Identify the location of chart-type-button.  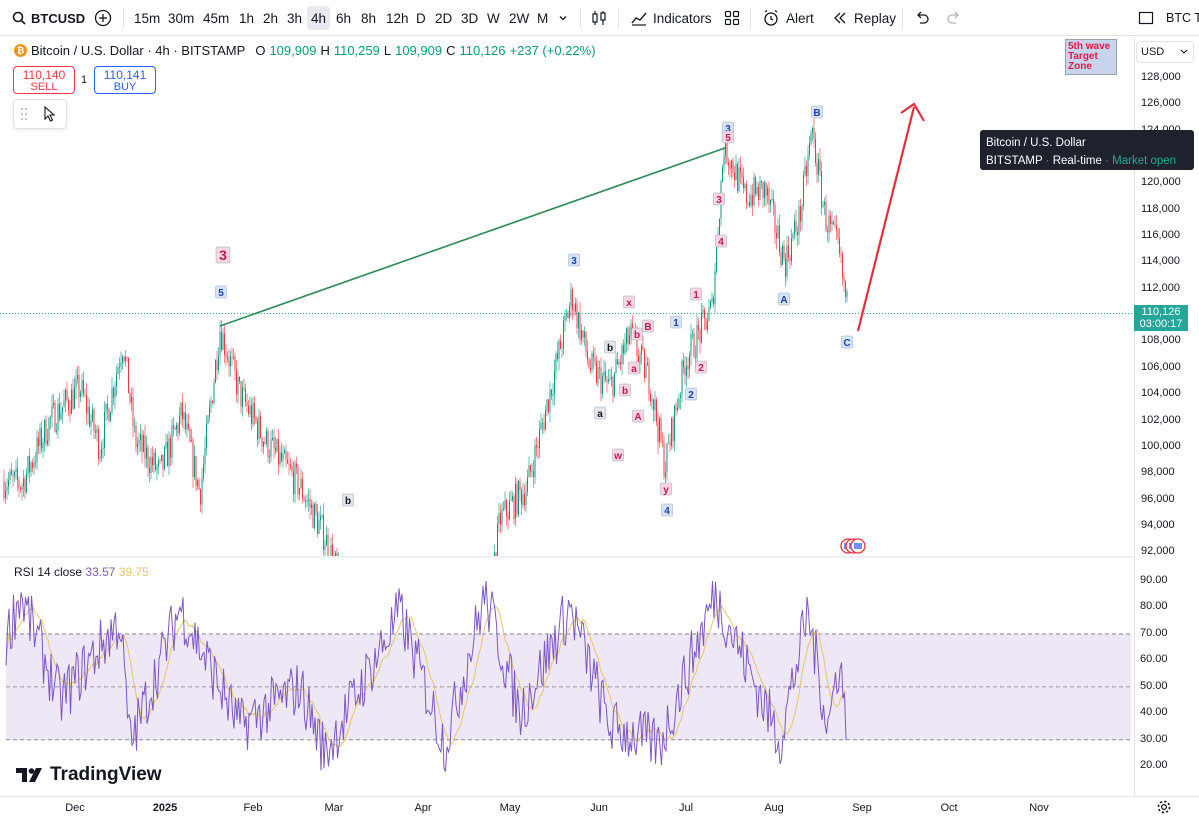
(599, 18).